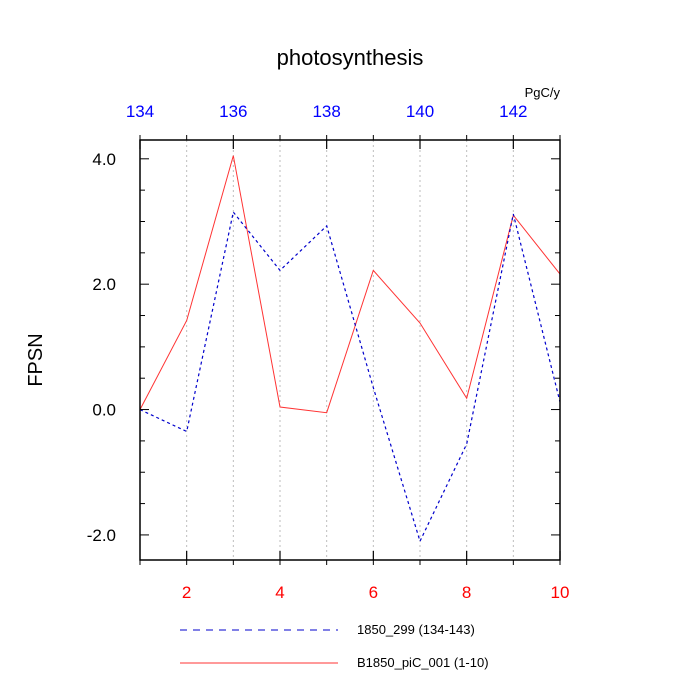 The width and height of the screenshot is (700, 700). What do you see at coordinates (416, 629) in the screenshot?
I see `legend-label-dashed: 1850_299 (134-143)` at bounding box center [416, 629].